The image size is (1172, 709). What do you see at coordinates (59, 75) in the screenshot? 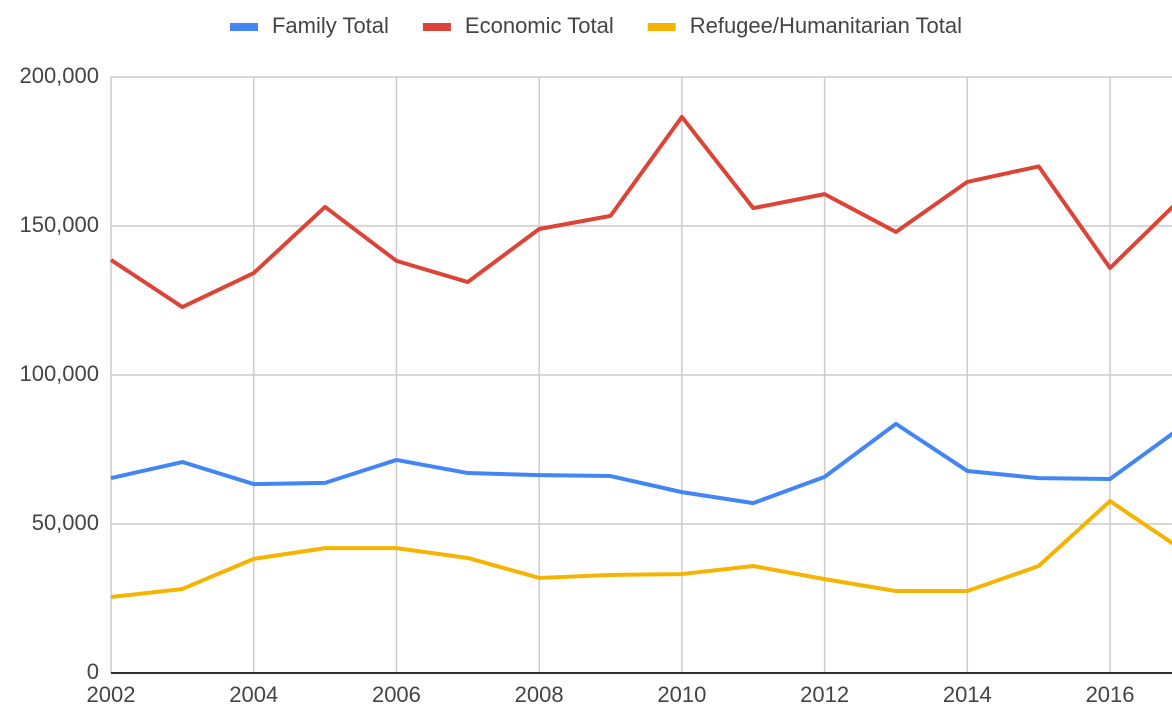
I see `y-tick-label: 200,000` at bounding box center [59, 75].